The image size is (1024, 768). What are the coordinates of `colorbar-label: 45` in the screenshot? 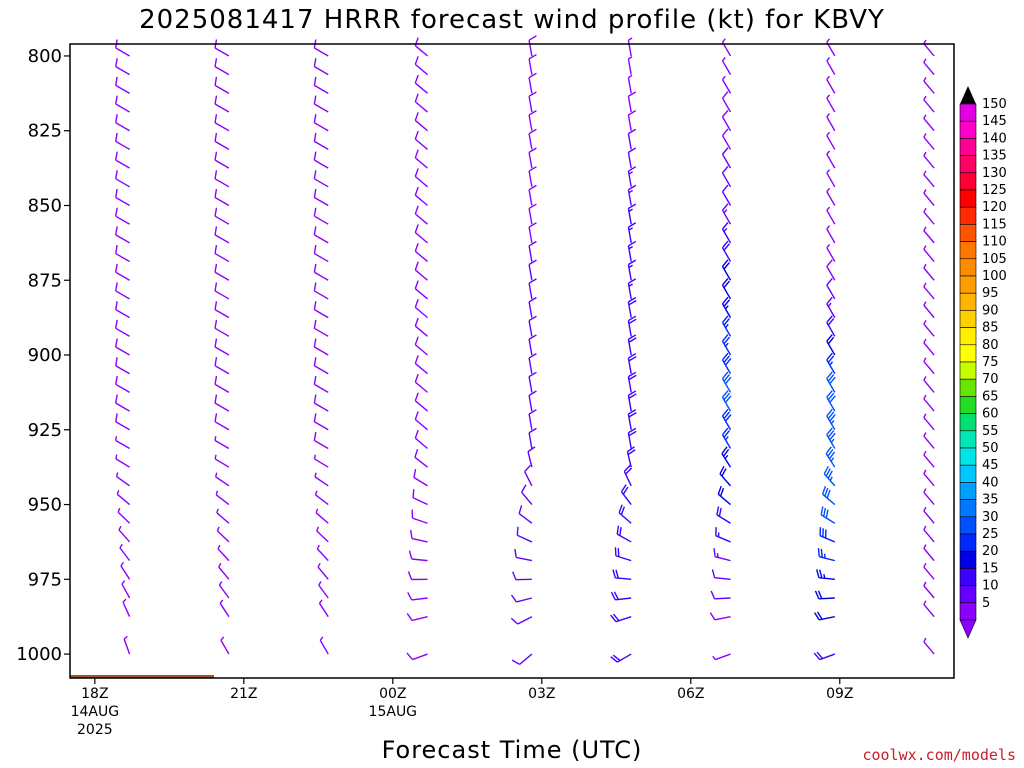 It's located at (990, 465).